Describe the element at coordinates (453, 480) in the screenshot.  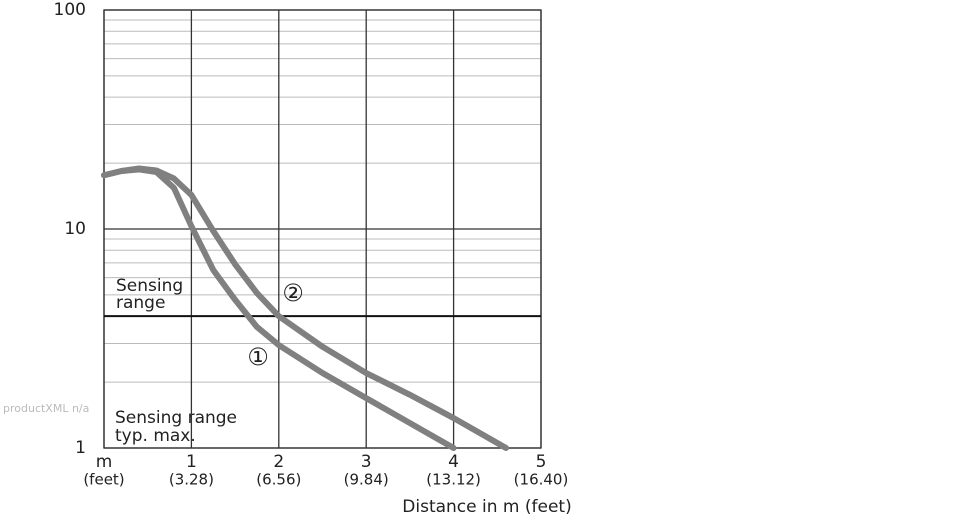
I see `x-tick-sublabel: (13.12)` at that location.